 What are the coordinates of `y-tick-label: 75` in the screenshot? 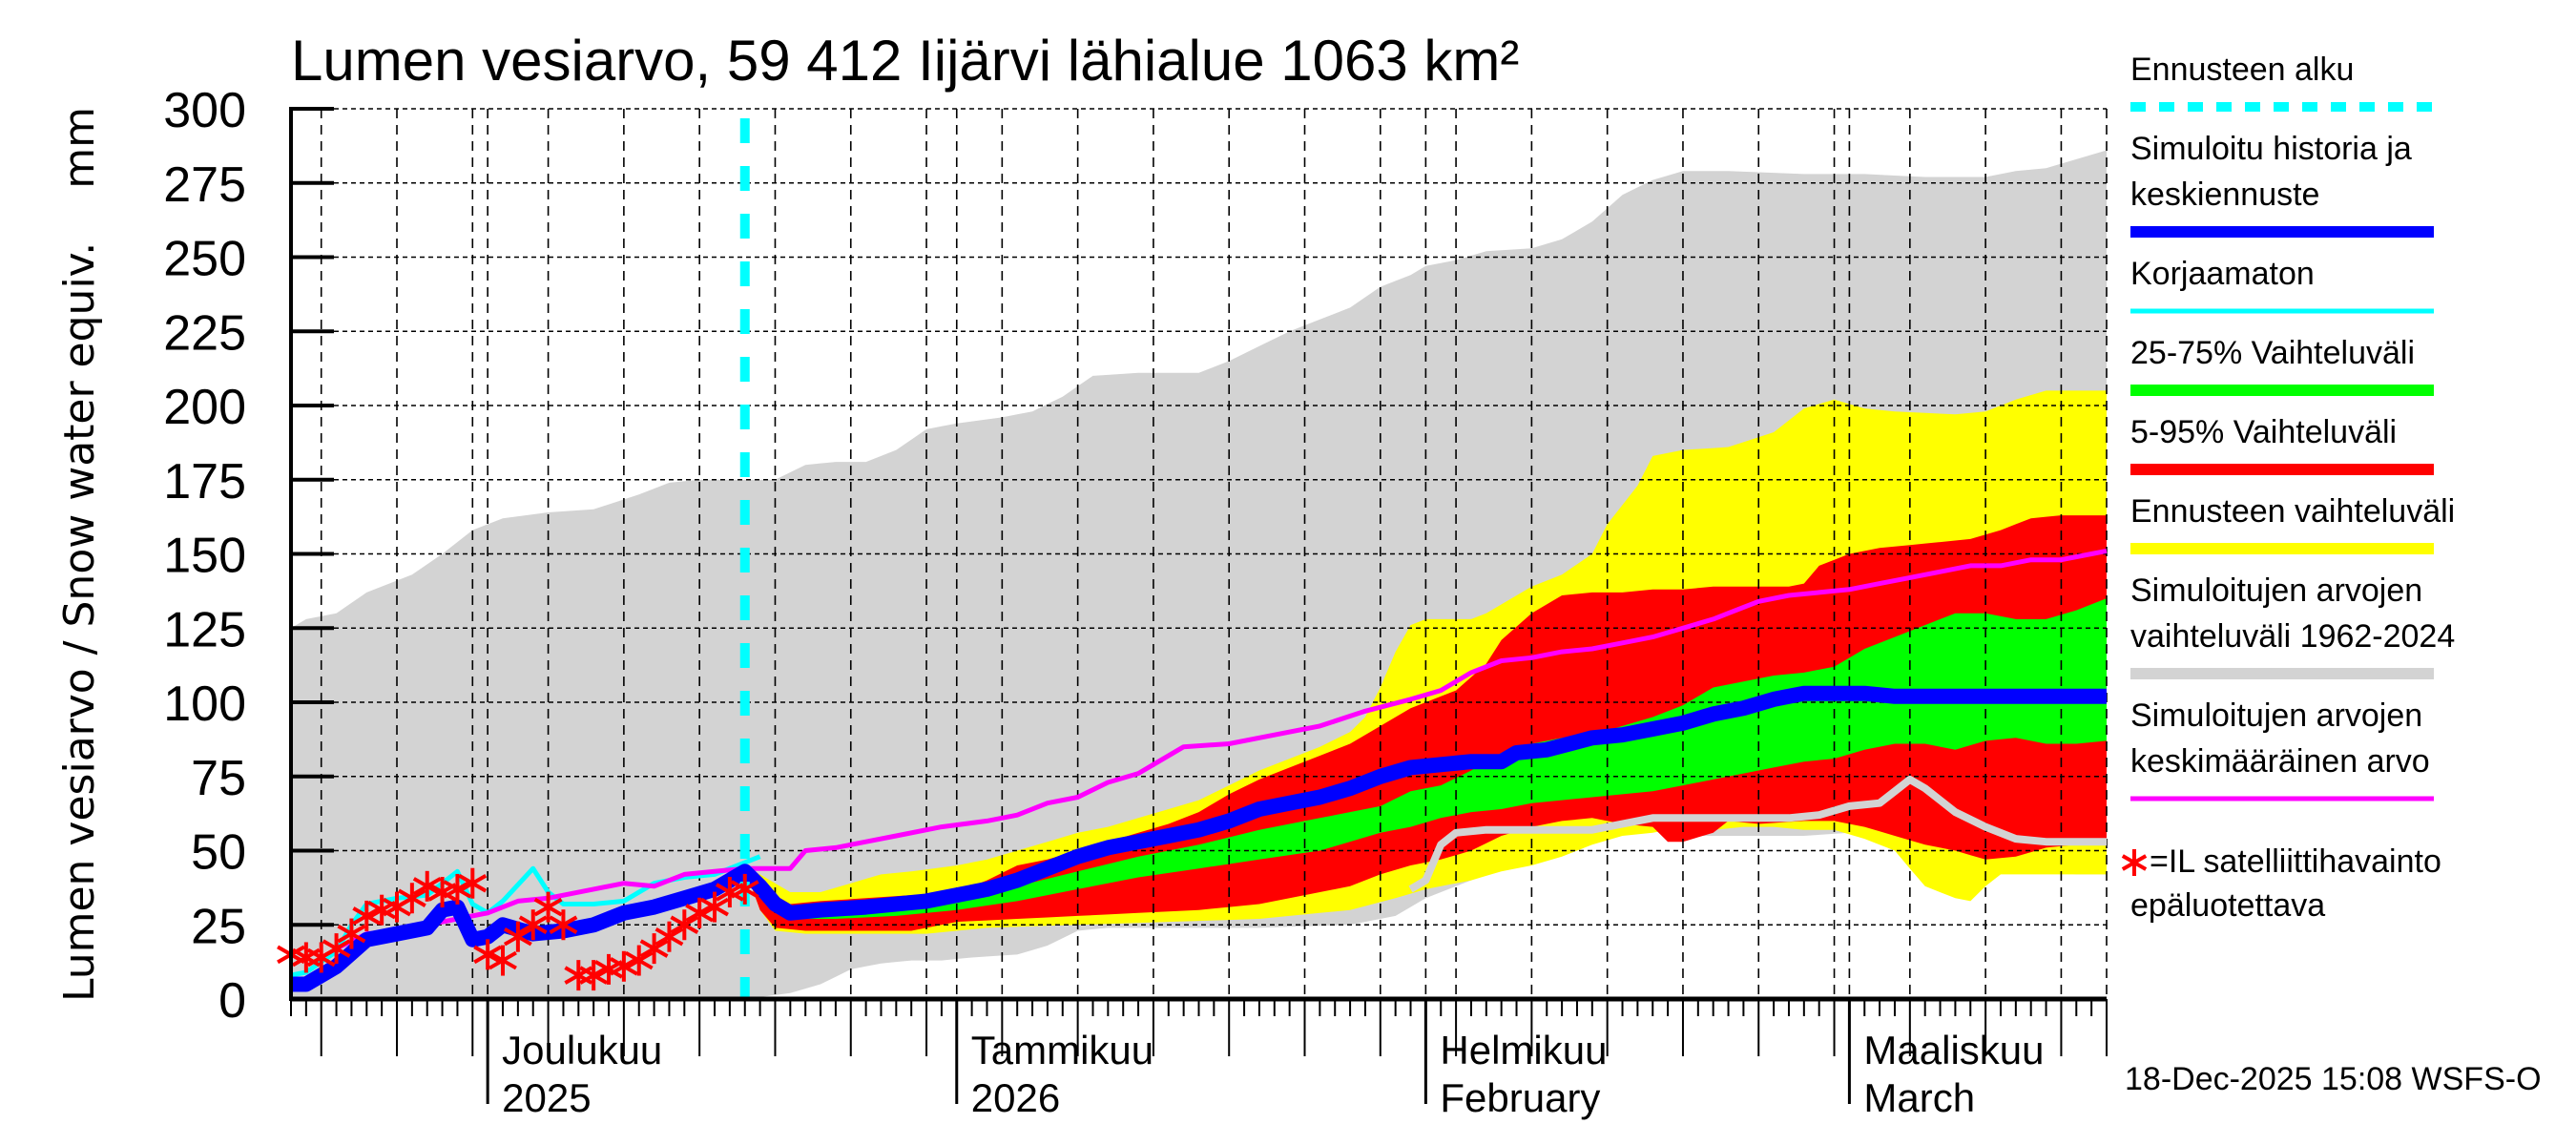 It's located at (218, 778).